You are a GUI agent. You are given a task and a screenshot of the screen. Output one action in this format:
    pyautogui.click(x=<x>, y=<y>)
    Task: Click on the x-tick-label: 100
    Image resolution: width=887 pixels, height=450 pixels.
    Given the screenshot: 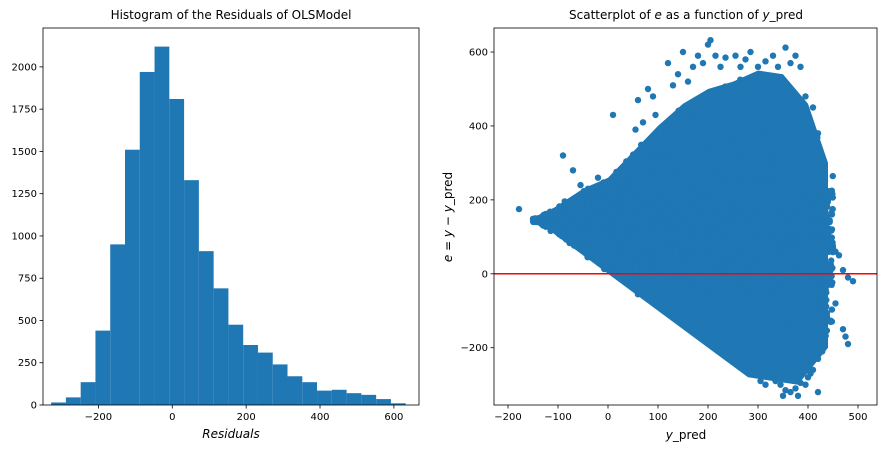 What is the action you would take?
    pyautogui.click(x=657, y=417)
    